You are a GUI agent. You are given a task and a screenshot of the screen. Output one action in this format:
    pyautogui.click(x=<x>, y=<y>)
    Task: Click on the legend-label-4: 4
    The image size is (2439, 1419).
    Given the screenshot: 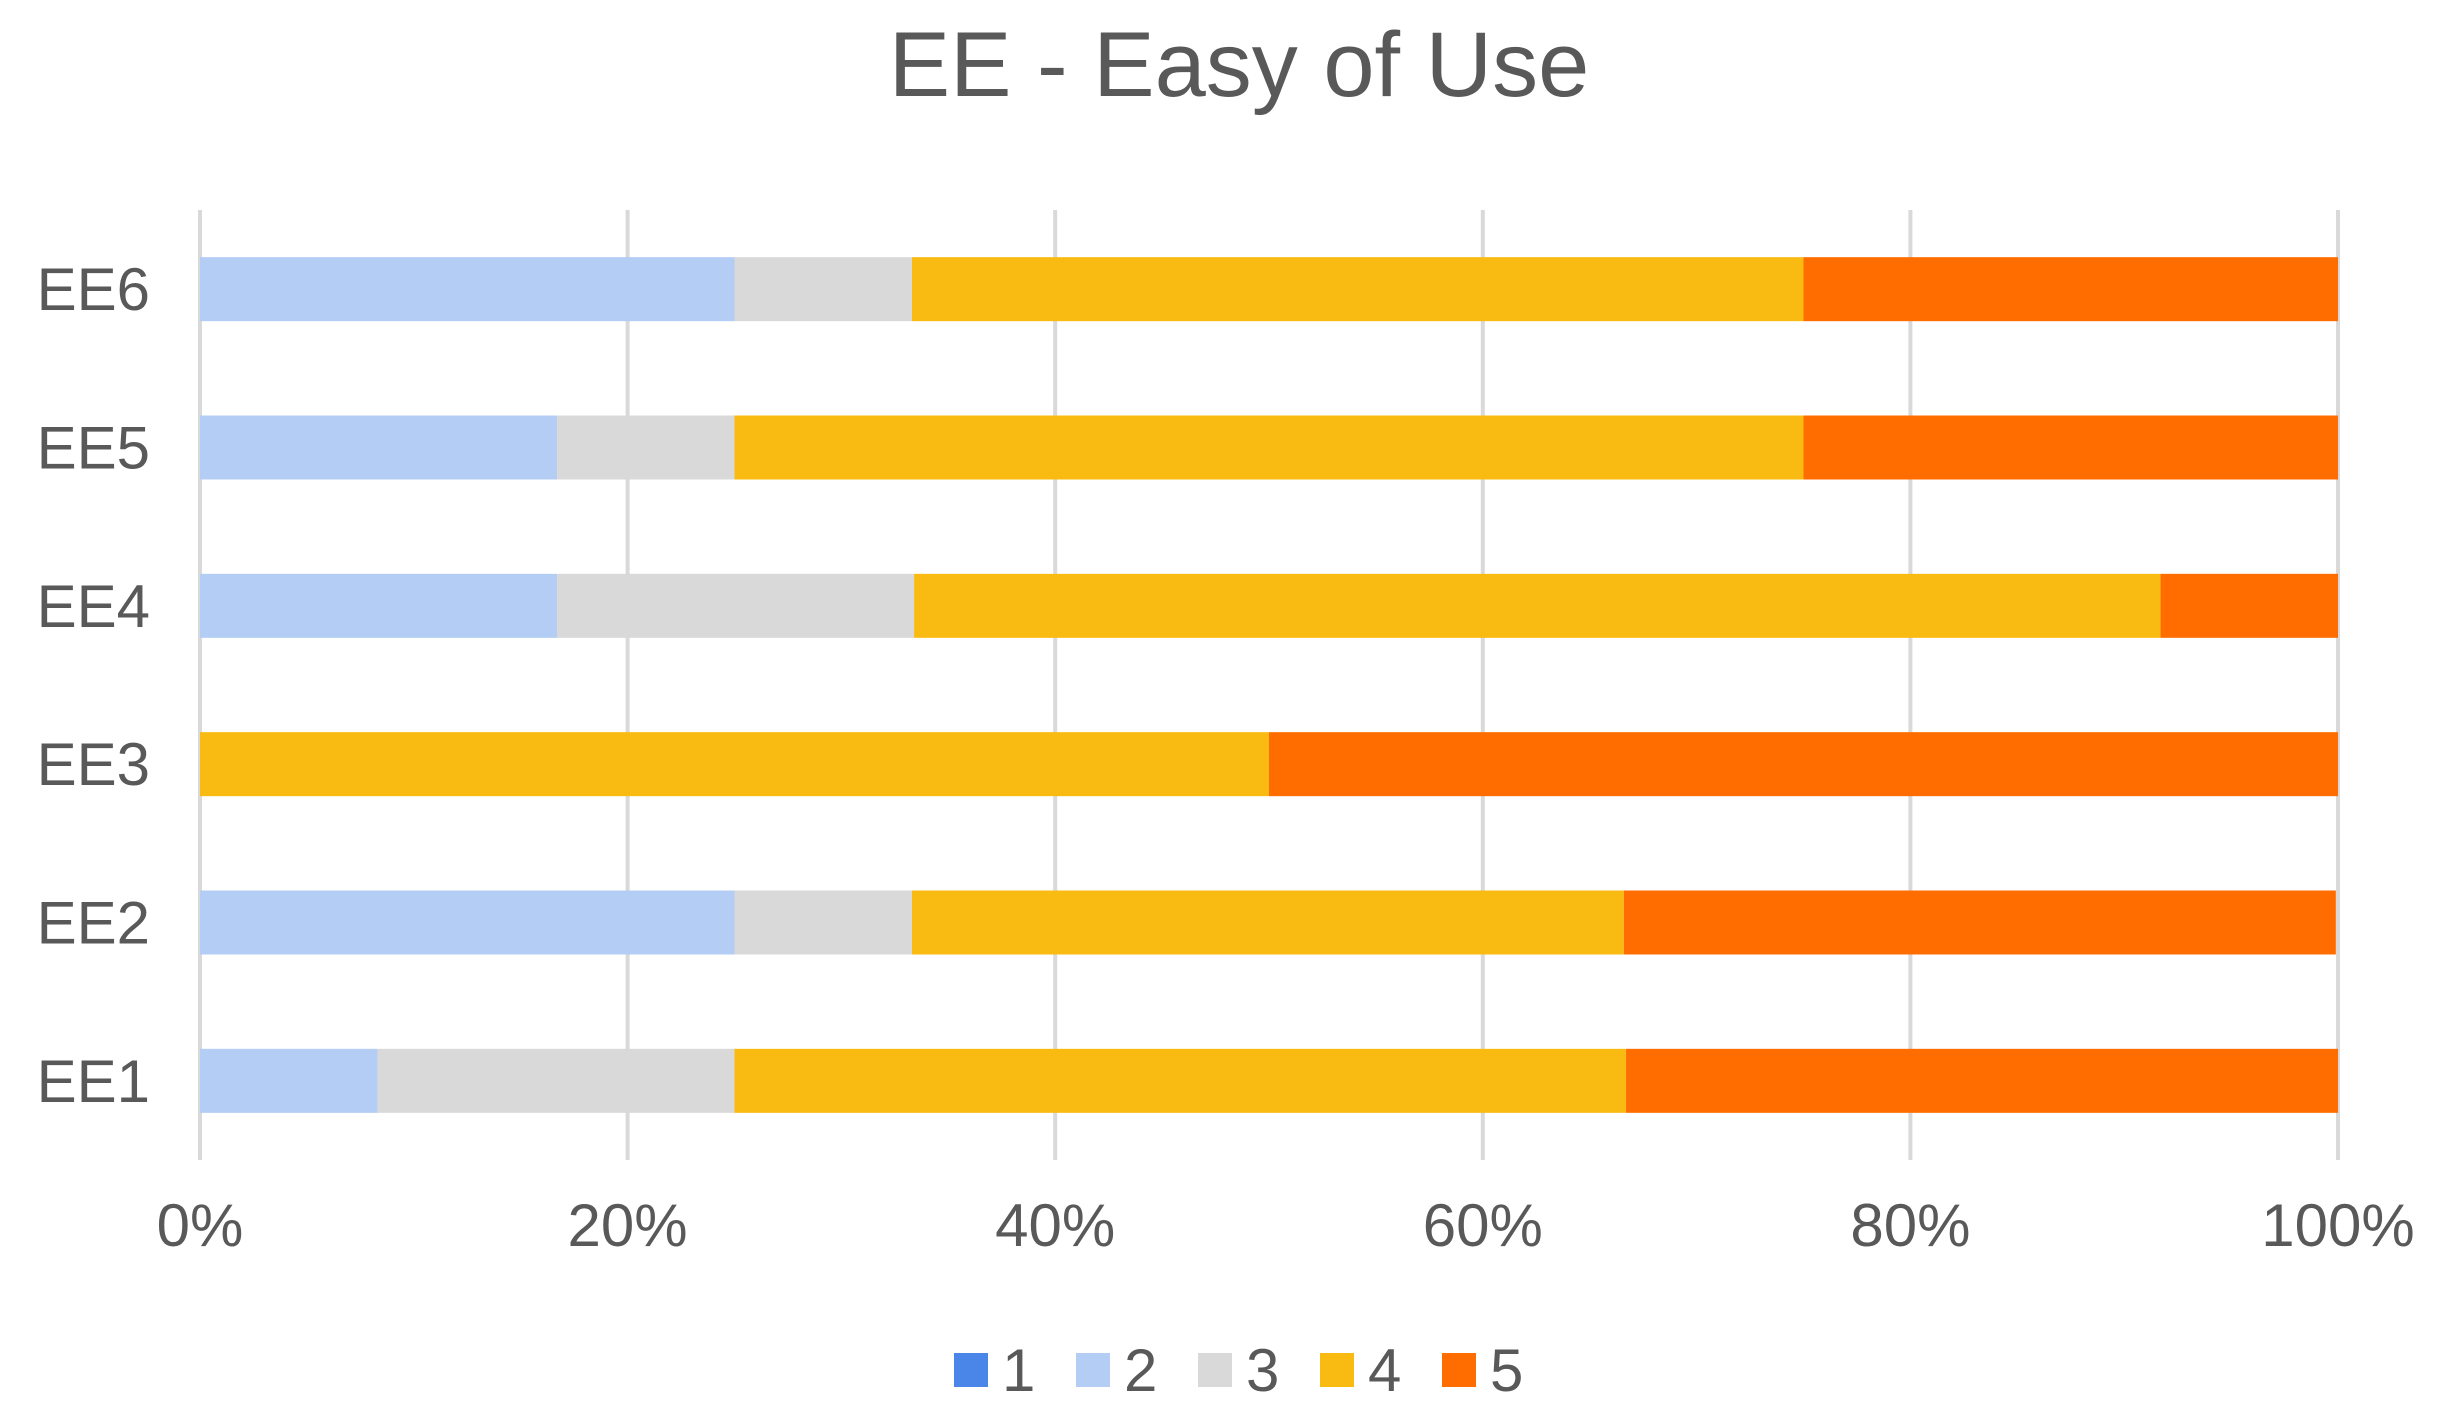 What is the action you would take?
    pyautogui.click(x=1384, y=1370)
    